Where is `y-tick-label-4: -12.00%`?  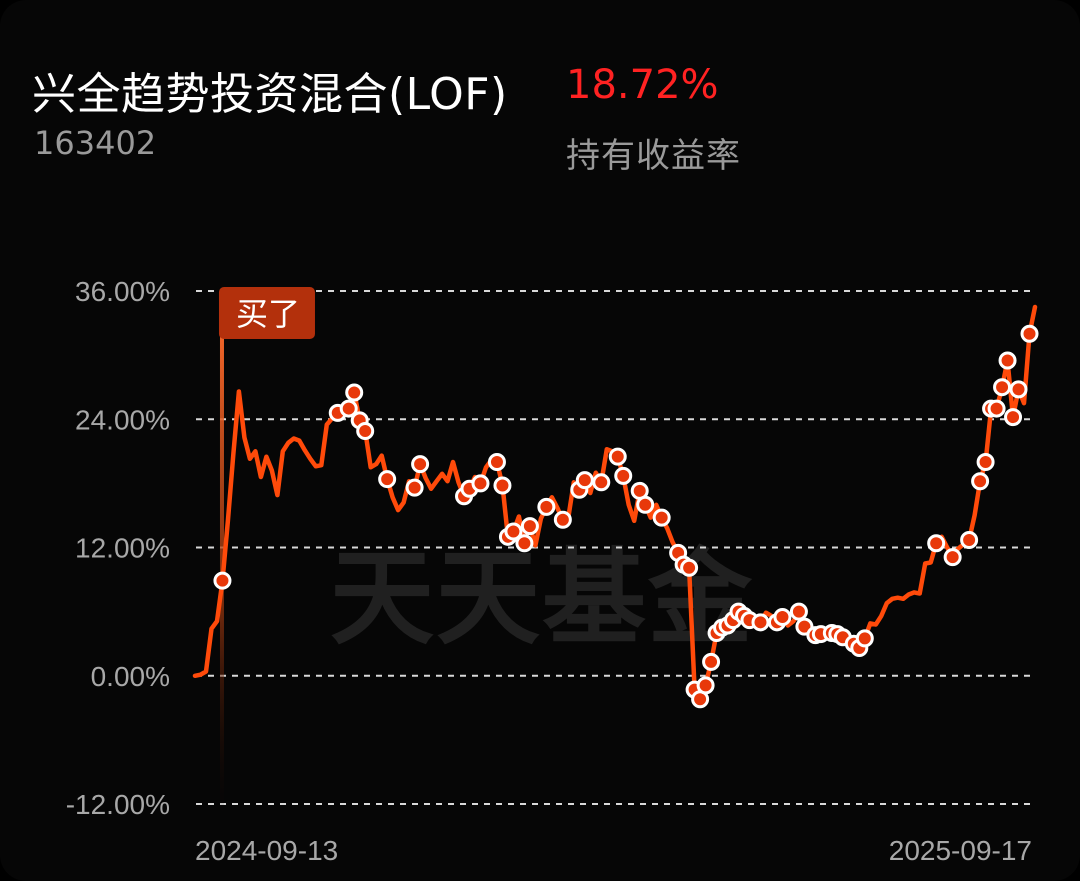 y-tick-label-4: -12.00% is located at coordinates (118, 804).